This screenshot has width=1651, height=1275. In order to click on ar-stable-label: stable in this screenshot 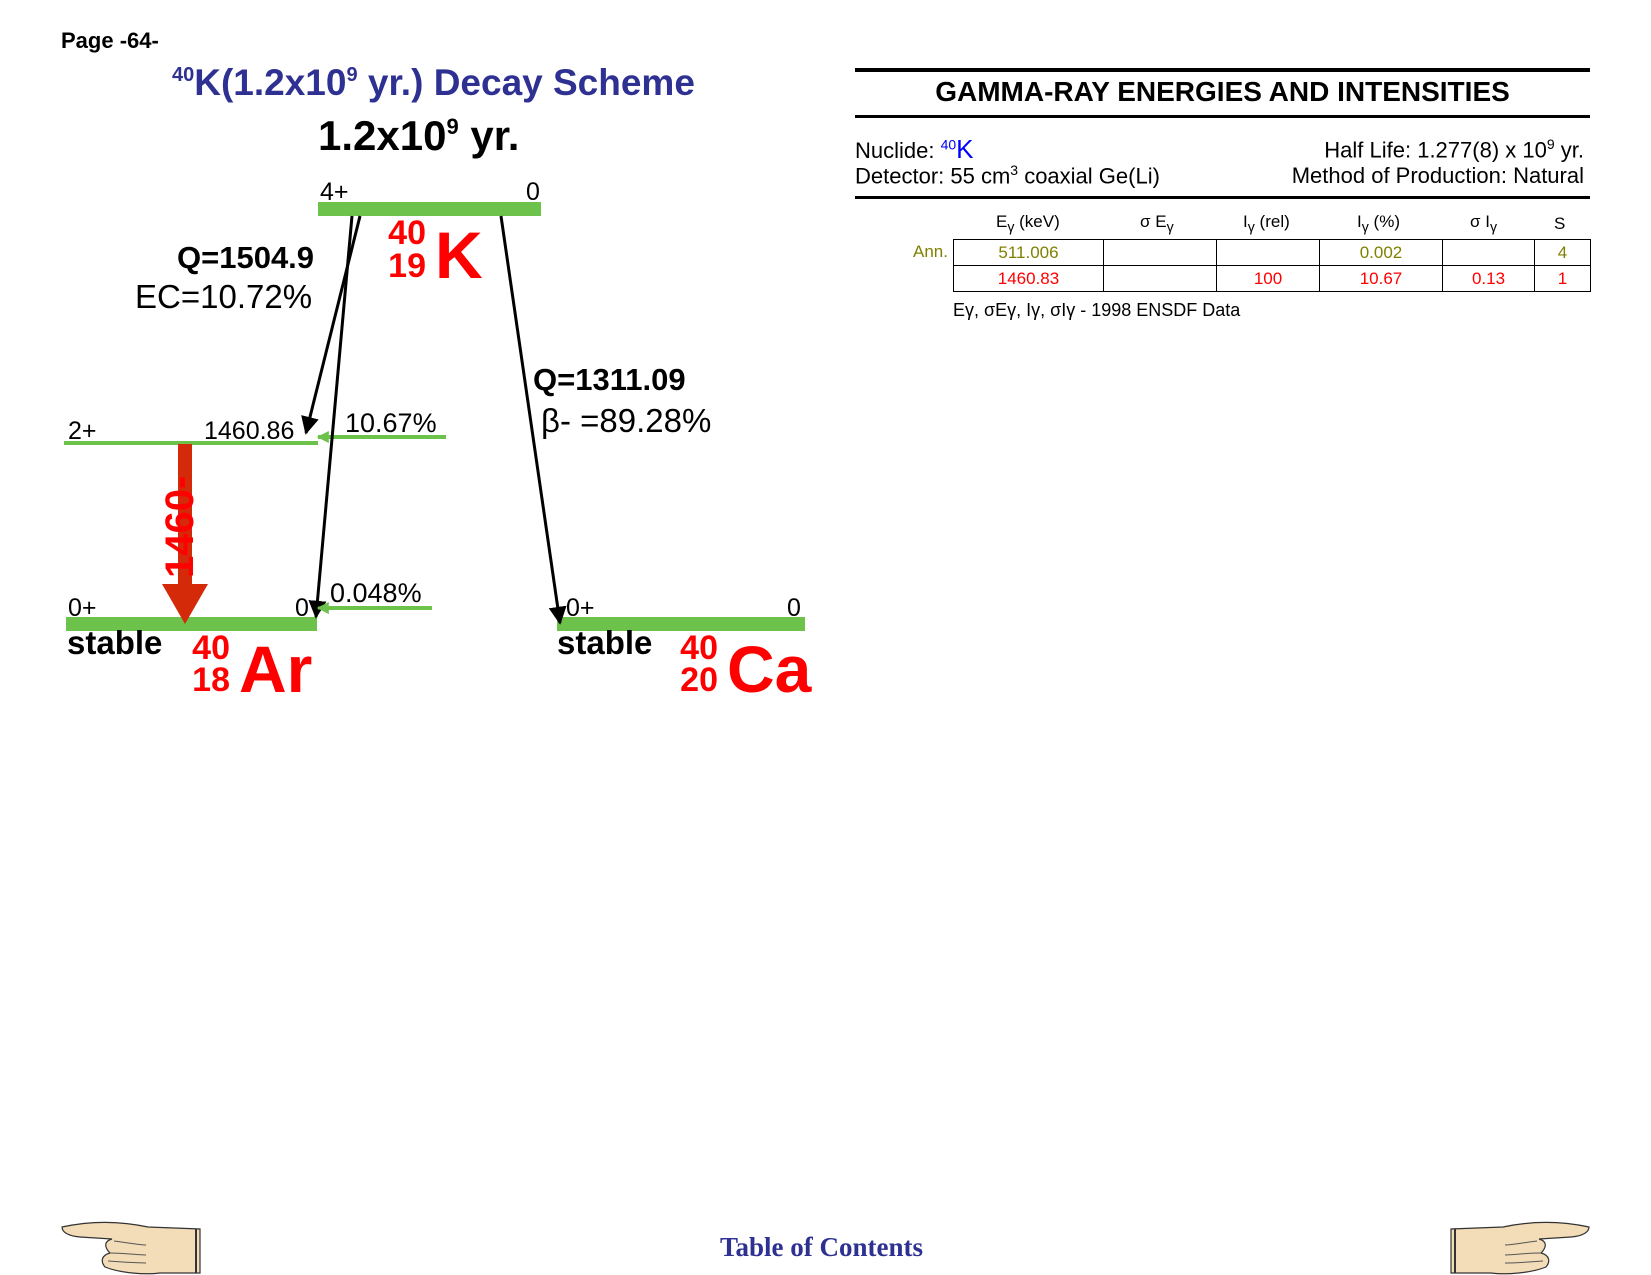, I will do `click(115, 642)`.